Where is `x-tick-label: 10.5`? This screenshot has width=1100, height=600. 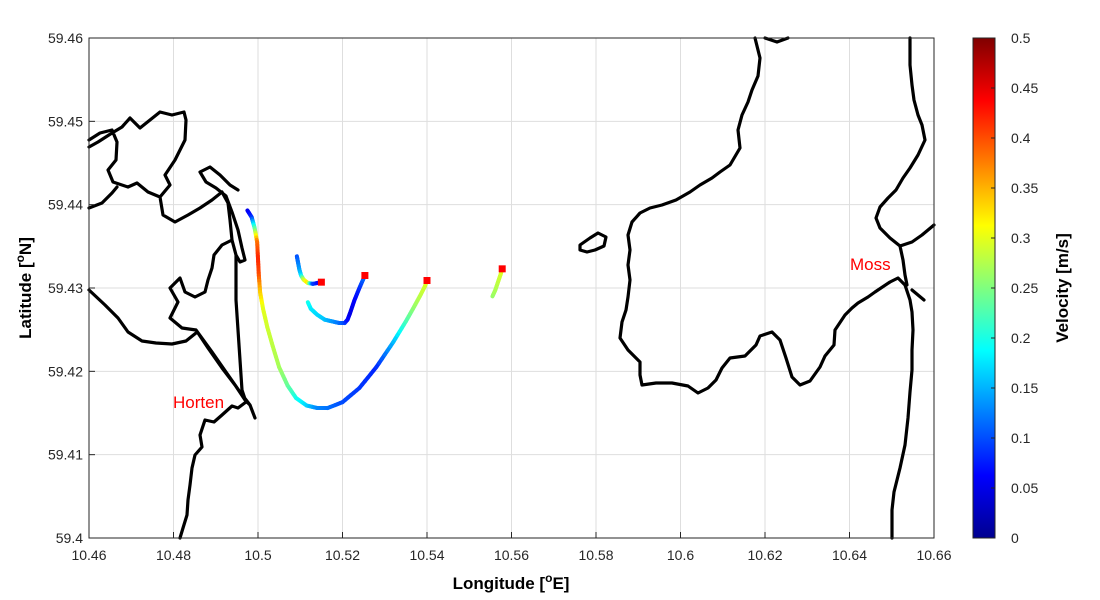 x-tick-label: 10.5 is located at coordinates (257, 555).